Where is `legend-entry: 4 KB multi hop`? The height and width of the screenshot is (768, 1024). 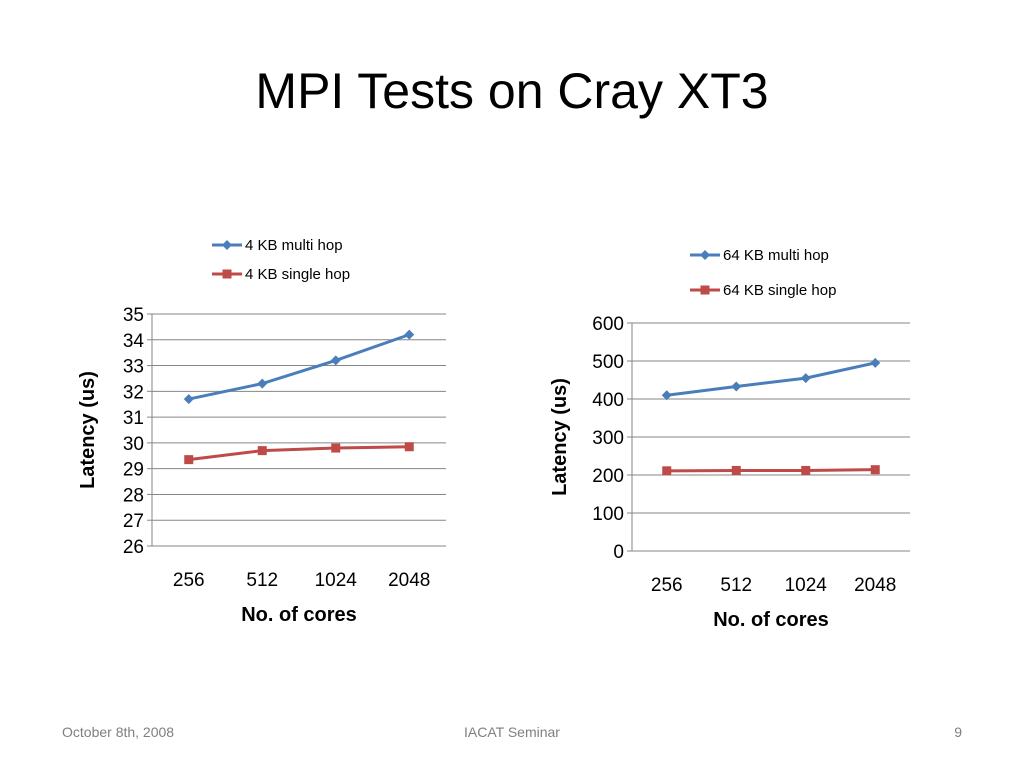
legend-entry: 4 KB multi hop is located at coordinates (277, 245).